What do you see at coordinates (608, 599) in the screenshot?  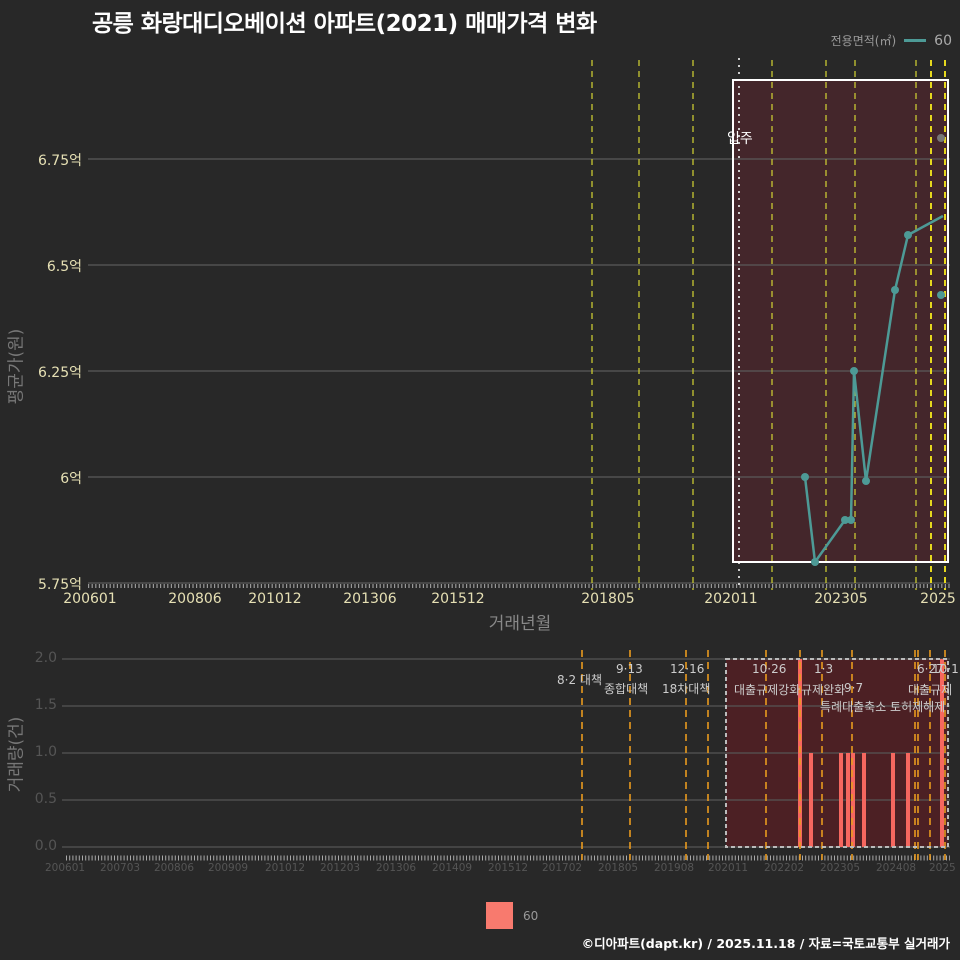 I see `x-label-5: 201805` at bounding box center [608, 599].